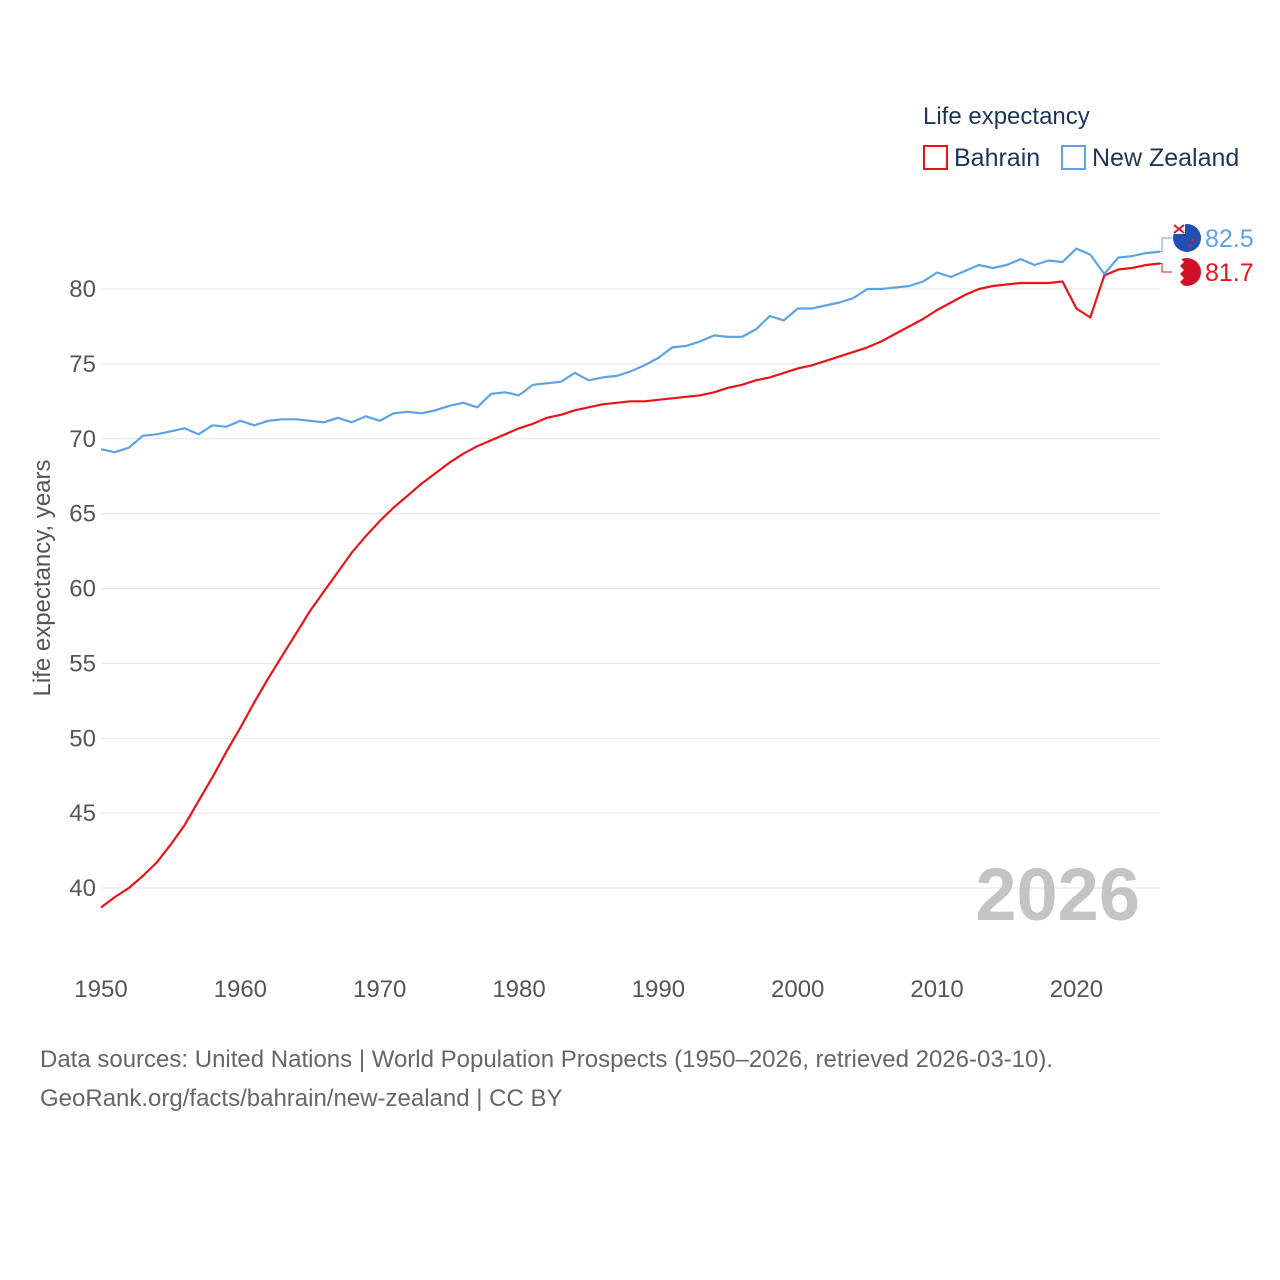  I want to click on end-connector-new-zealand, so click(1166, 245).